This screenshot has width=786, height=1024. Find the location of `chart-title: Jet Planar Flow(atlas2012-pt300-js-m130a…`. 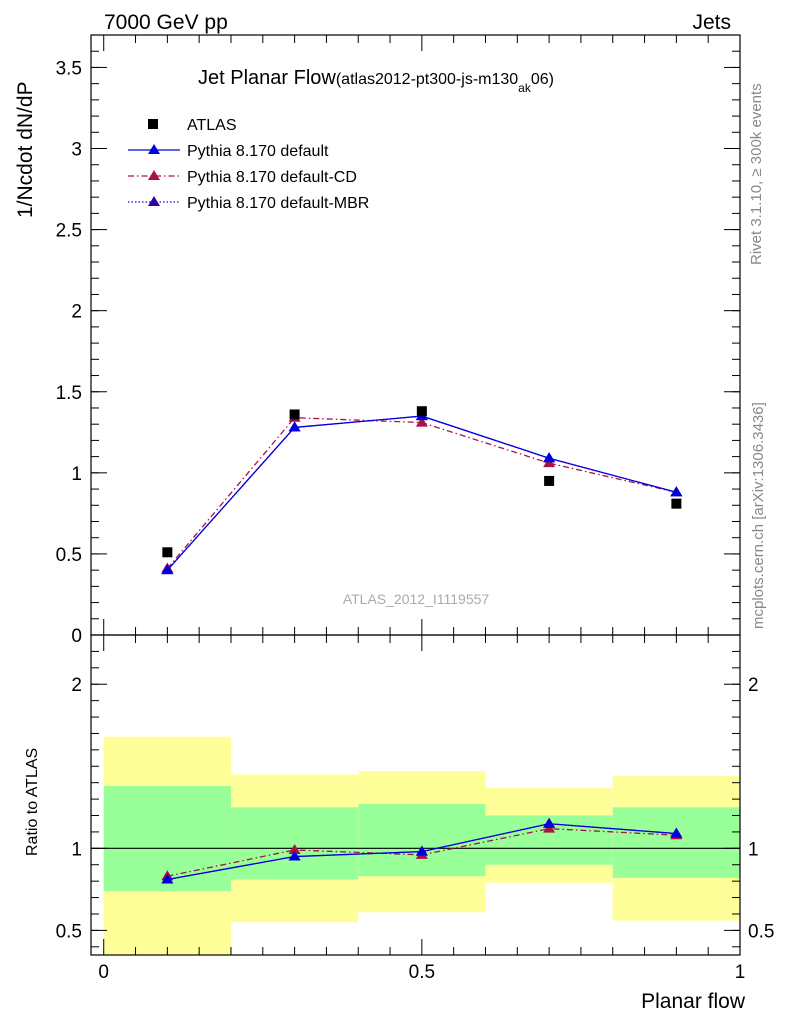

chart-title: Jet Planar Flow(atlas2012-pt300-js-m130a… is located at coordinates (376, 81).